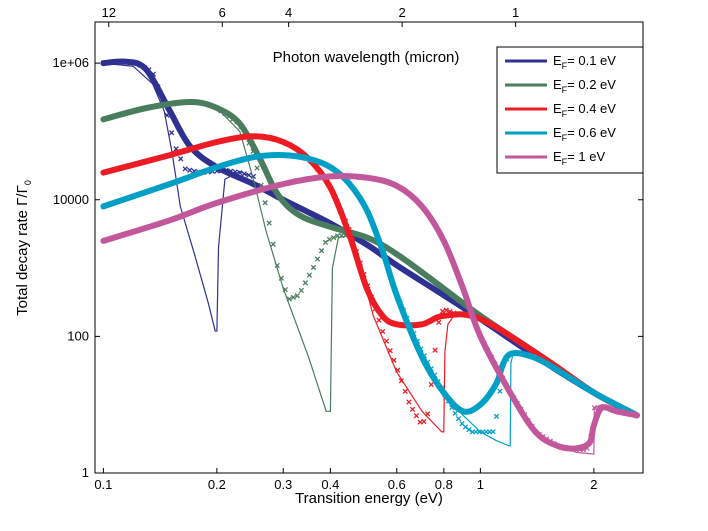 The width and height of the screenshot is (708, 531). What do you see at coordinates (591, 108) in the screenshot?
I see `legend-label: = 0.4 eV` at bounding box center [591, 108].